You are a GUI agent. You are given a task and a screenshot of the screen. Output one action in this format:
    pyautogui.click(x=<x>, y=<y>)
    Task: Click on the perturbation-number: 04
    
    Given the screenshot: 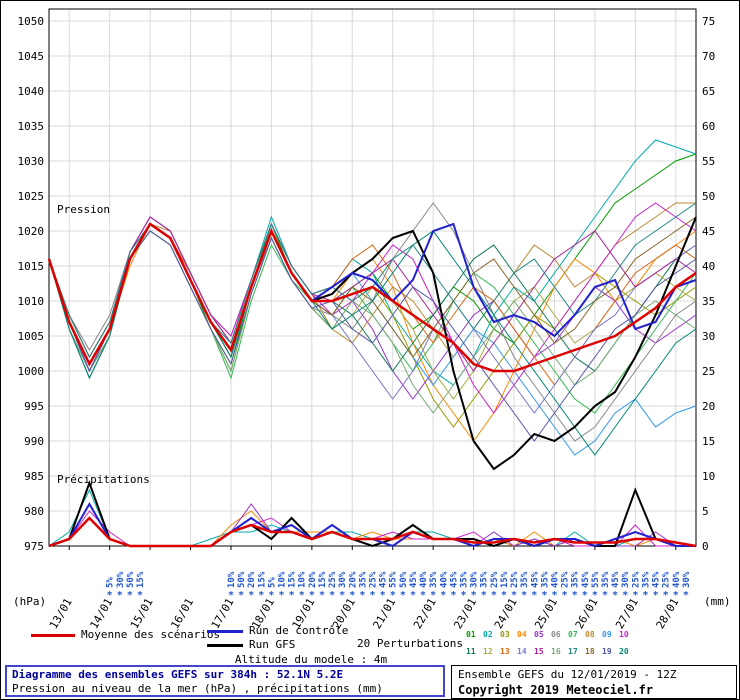 What is the action you would take?
    pyautogui.click(x=522, y=634)
    